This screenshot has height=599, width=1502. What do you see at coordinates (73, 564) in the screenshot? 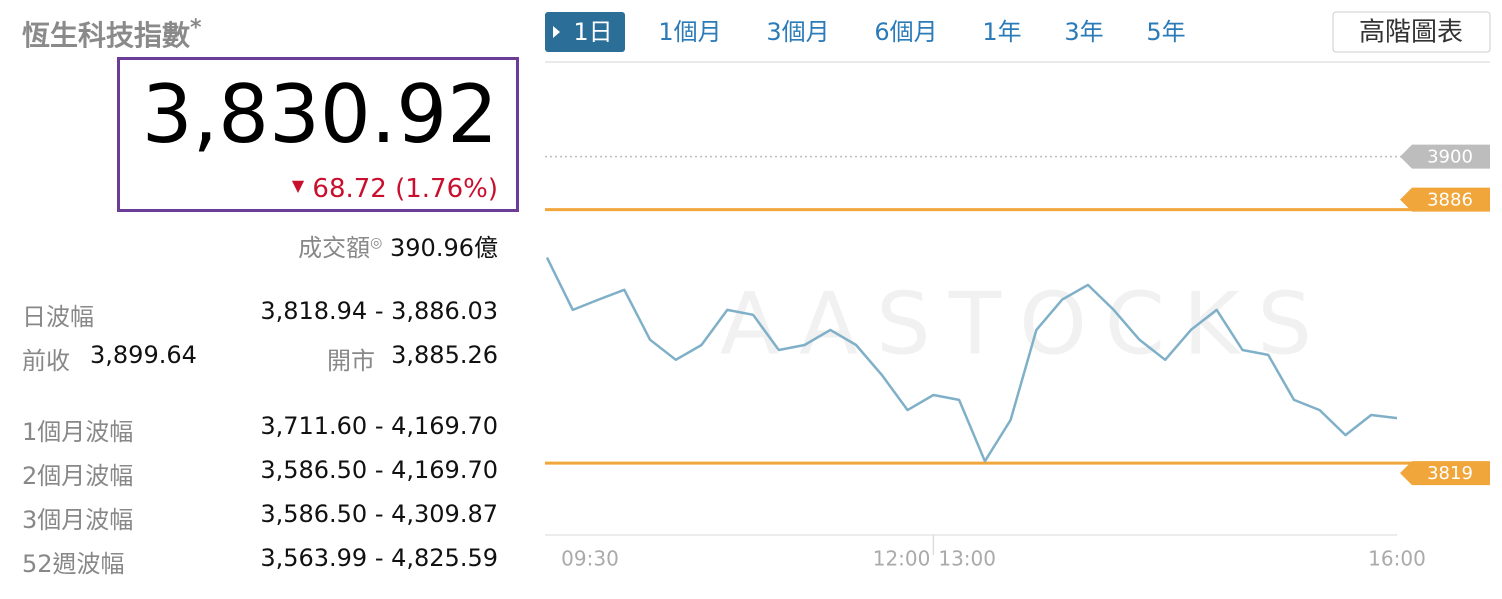
I see `stat-label: 52週波幅` at bounding box center [73, 564].